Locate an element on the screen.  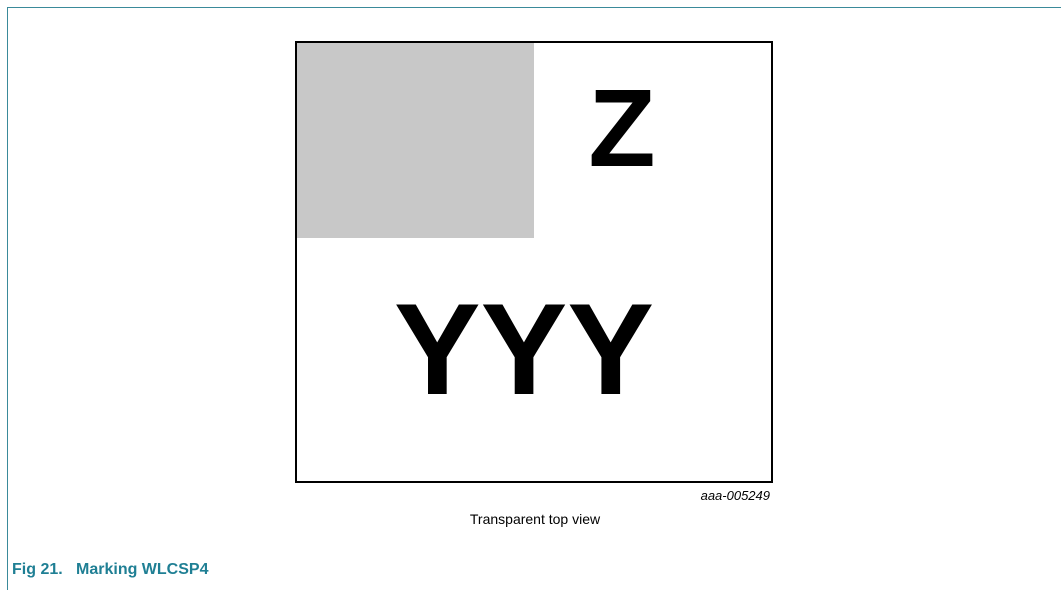
pin1-area is located at coordinates (415, 140).